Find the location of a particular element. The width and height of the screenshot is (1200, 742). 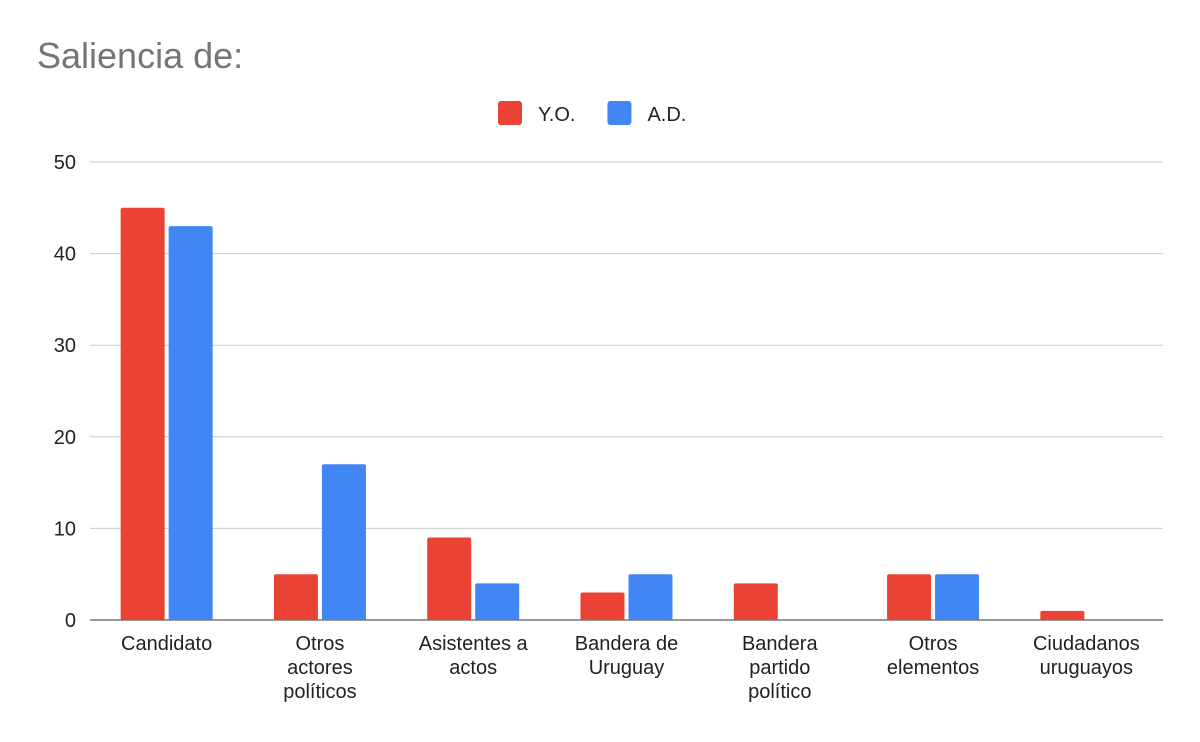

legend-label: Y.O. is located at coordinates (556, 115).